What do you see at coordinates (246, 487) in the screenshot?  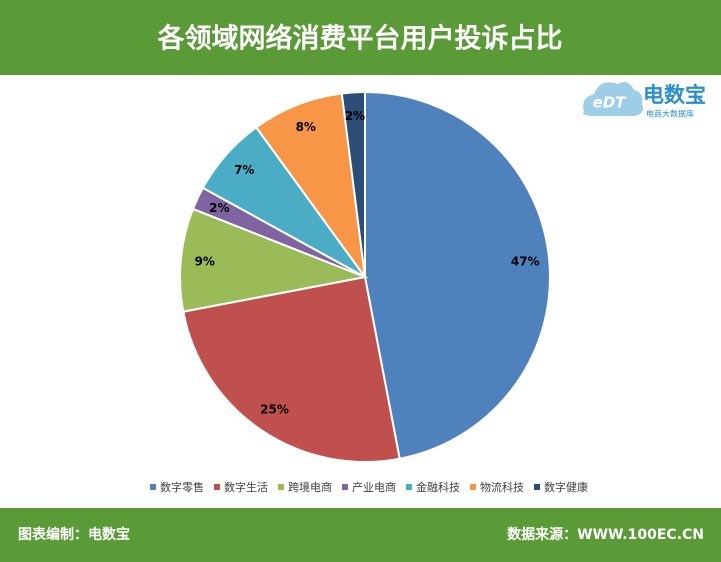 I see `legend-label: 数字生活` at bounding box center [246, 487].